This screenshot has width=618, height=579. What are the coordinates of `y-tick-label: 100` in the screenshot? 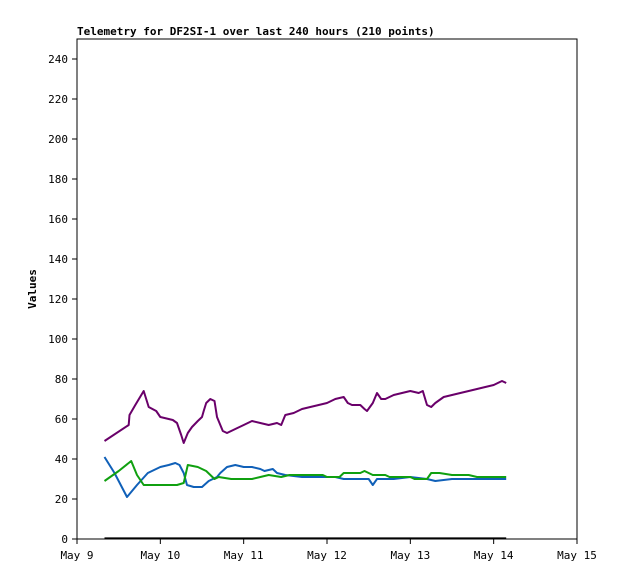 It's located at (58, 339).